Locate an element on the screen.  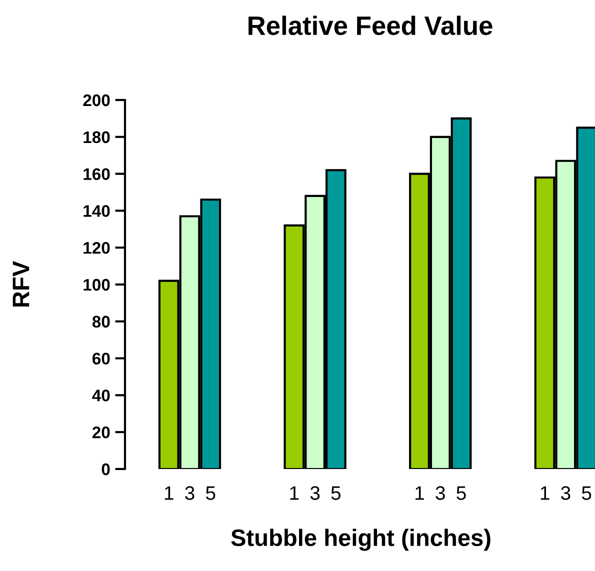
y-tick-label: 200 is located at coordinates (96, 100).